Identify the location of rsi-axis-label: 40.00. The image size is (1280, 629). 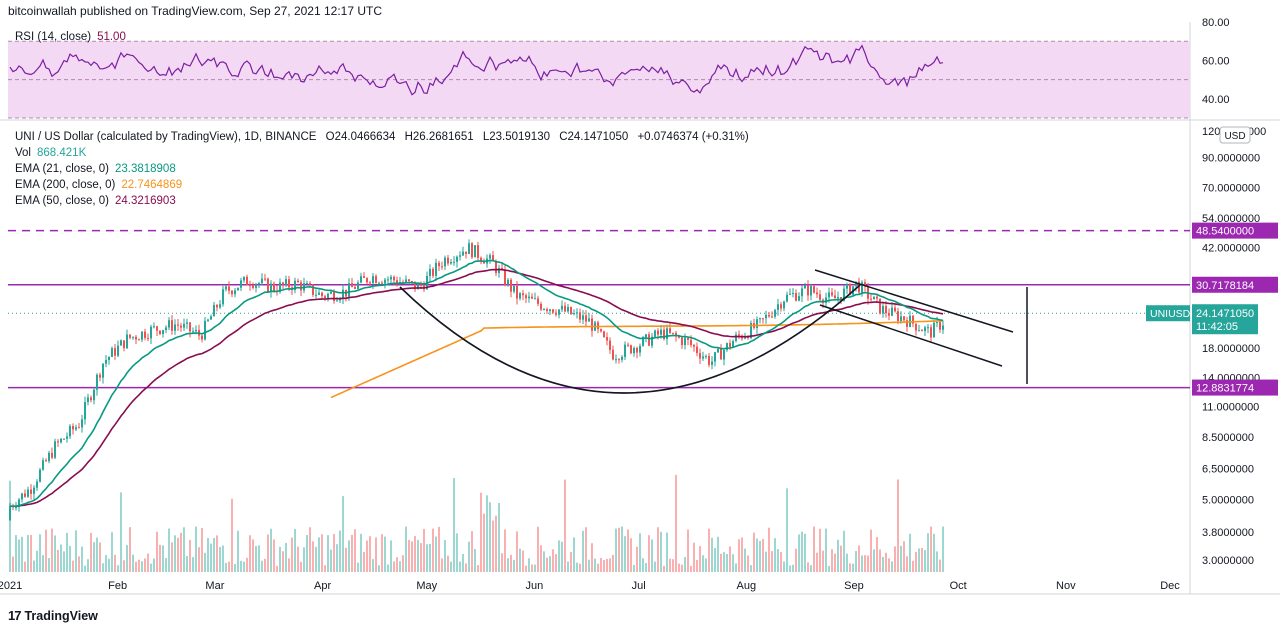
(1216, 100).